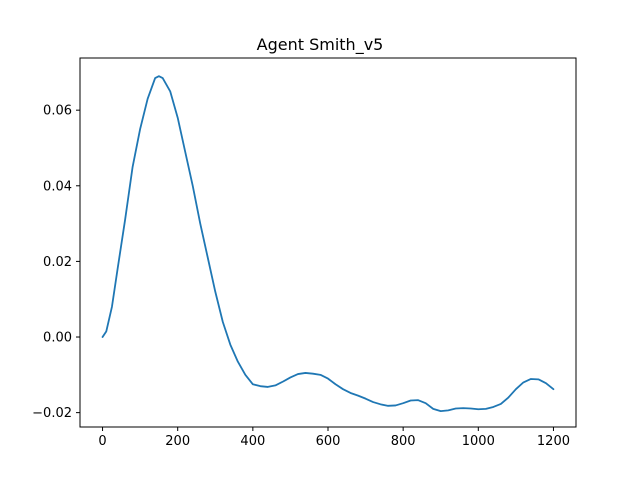  I want to click on chart-title: Agent Smith_v5, so click(320, 45).